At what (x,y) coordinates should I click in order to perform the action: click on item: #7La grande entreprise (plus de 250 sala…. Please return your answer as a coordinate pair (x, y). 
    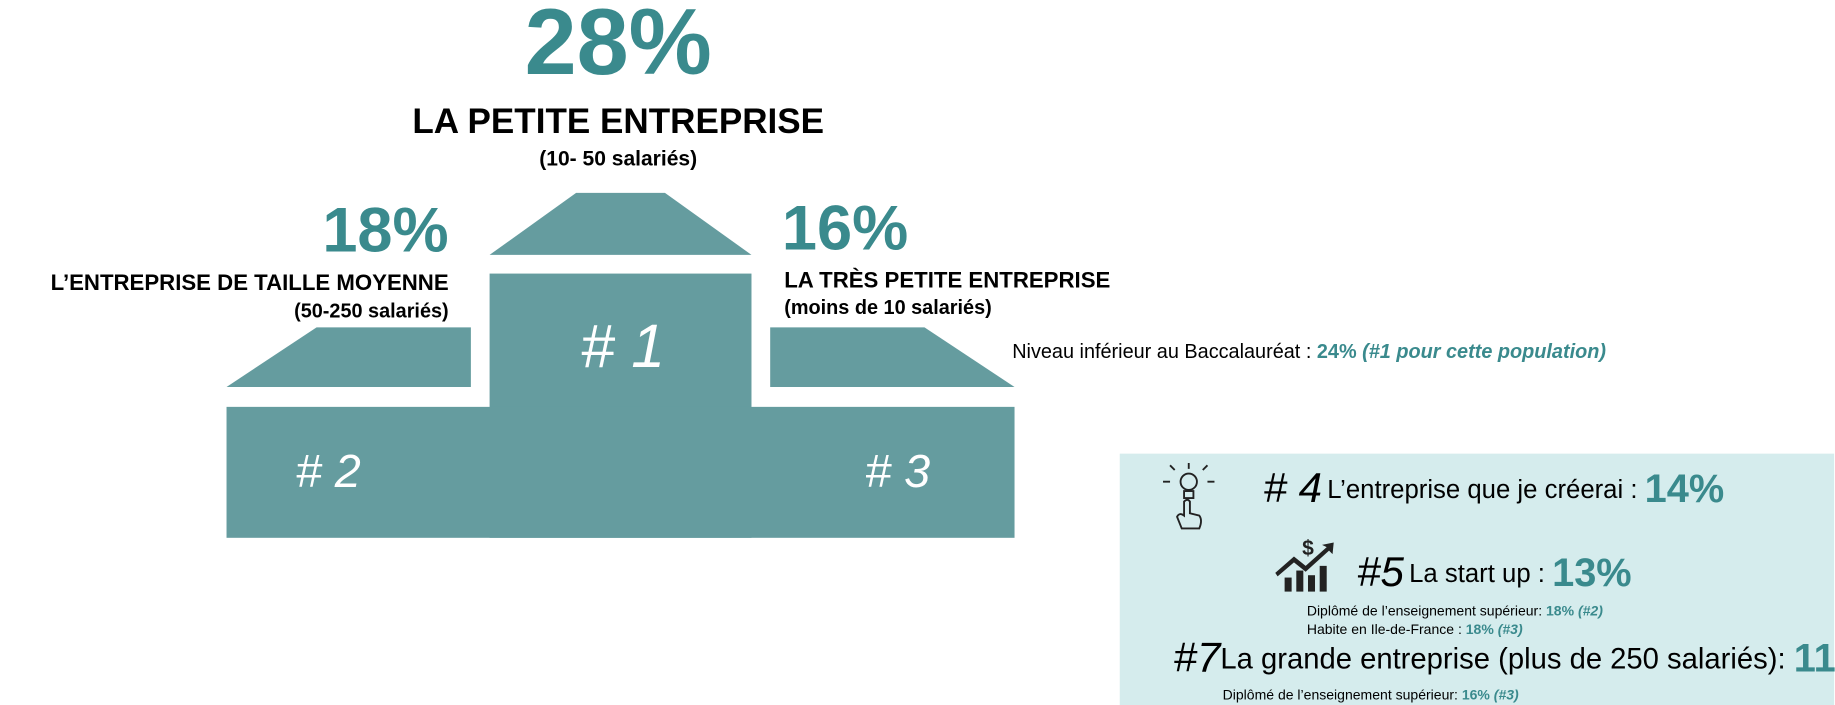
    Looking at the image, I should click on (1504, 657).